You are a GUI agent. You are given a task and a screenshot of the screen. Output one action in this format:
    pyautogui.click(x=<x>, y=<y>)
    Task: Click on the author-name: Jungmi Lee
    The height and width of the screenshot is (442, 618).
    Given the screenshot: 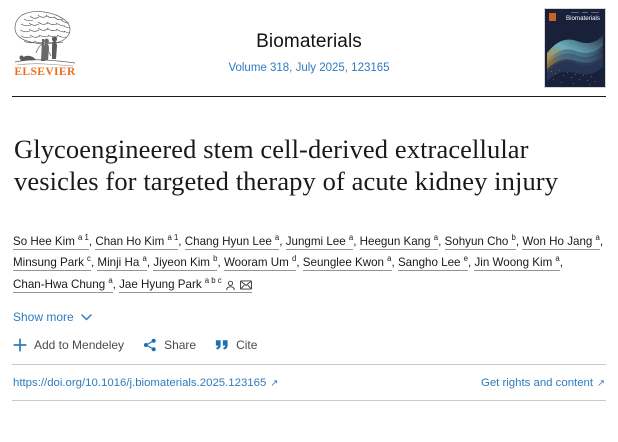 What is the action you would take?
    pyautogui.click(x=315, y=241)
    